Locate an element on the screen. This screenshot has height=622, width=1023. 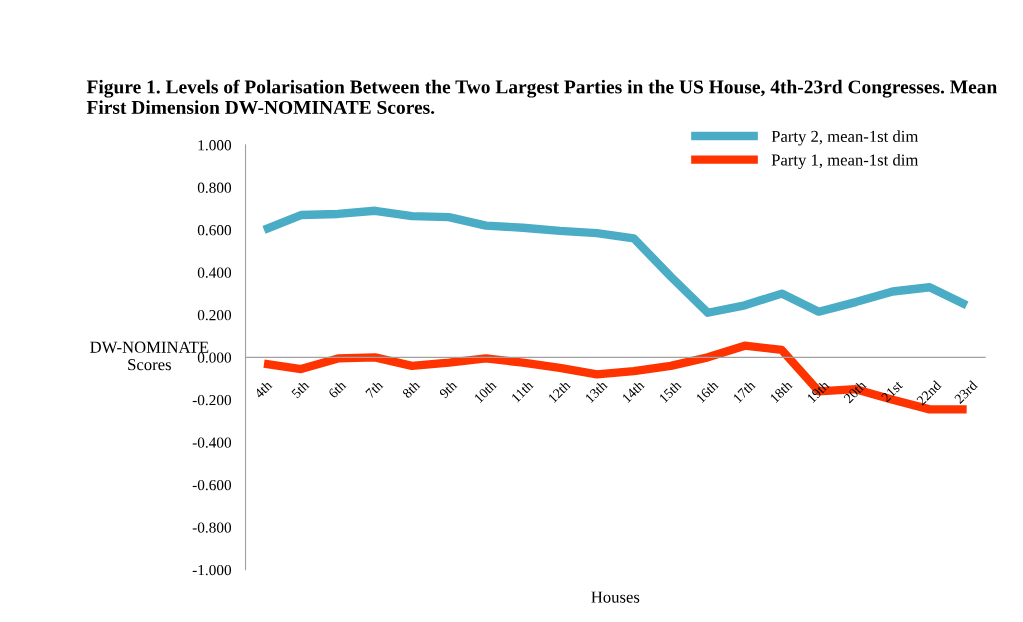
x-axis-title: Houses is located at coordinates (615, 597).